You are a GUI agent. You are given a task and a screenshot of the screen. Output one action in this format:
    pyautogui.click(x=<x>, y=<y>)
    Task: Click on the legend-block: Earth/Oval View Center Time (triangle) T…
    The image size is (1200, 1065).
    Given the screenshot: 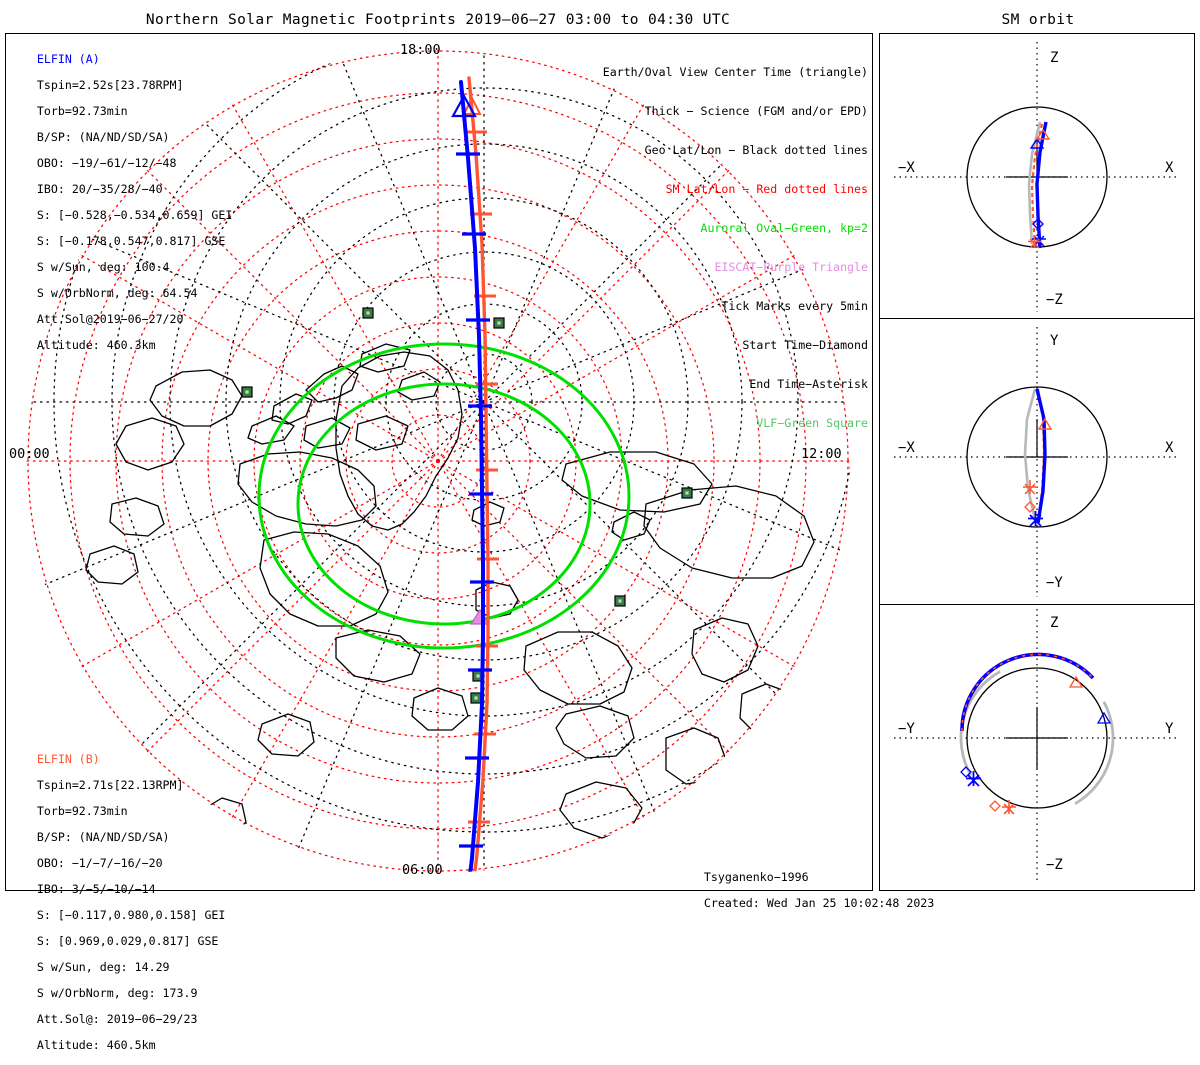 What is the action you would take?
    pyautogui.click(x=735, y=248)
    